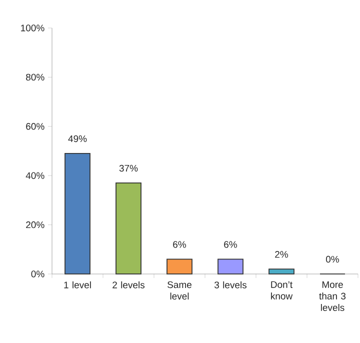  I want to click on y-tick-label: 20%, so click(35, 224).